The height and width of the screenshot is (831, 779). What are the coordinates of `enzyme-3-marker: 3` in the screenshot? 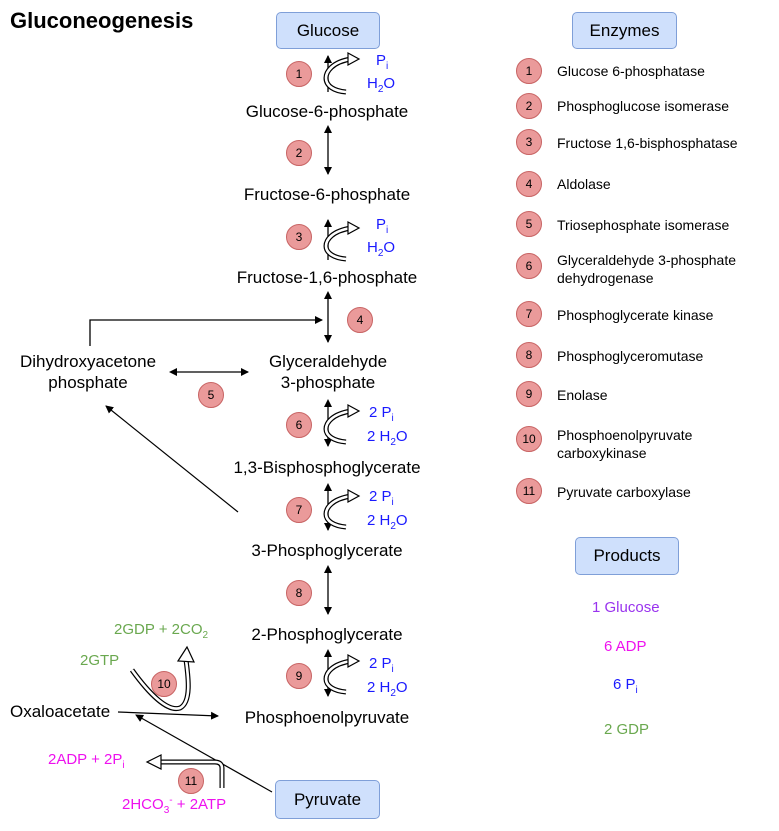 It's located at (529, 142).